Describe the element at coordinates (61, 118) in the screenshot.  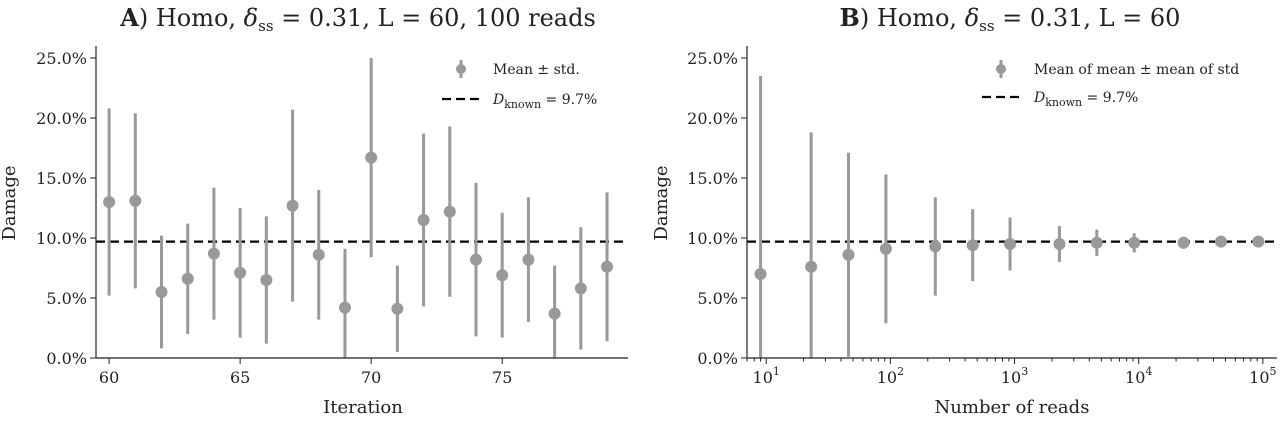
I see `panel-a-y-tick-label: 20.0%` at that location.